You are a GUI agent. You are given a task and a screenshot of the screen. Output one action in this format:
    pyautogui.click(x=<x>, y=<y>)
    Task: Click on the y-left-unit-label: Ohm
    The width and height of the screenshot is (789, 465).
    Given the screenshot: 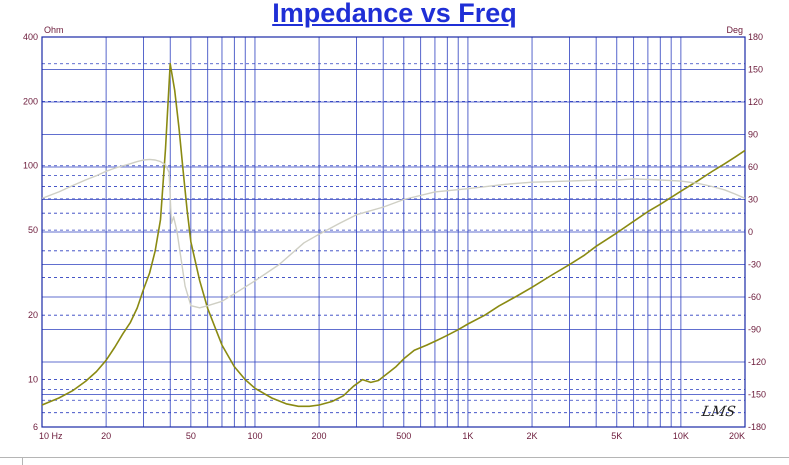 What is the action you would take?
    pyautogui.click(x=54, y=30)
    